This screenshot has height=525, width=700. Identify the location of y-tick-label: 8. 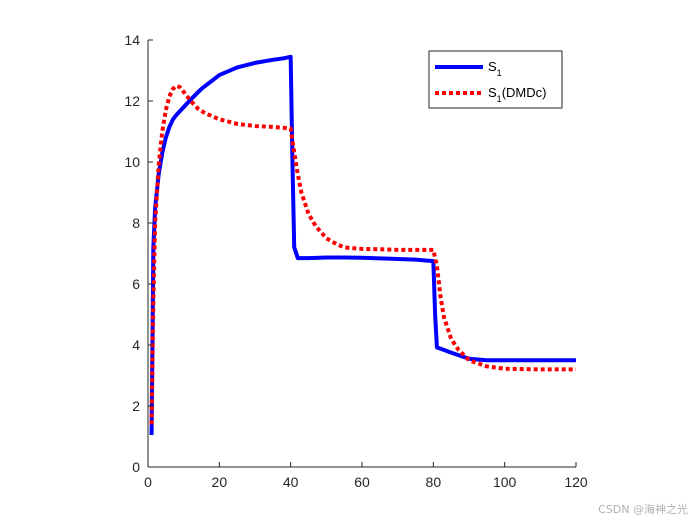
(136, 223).